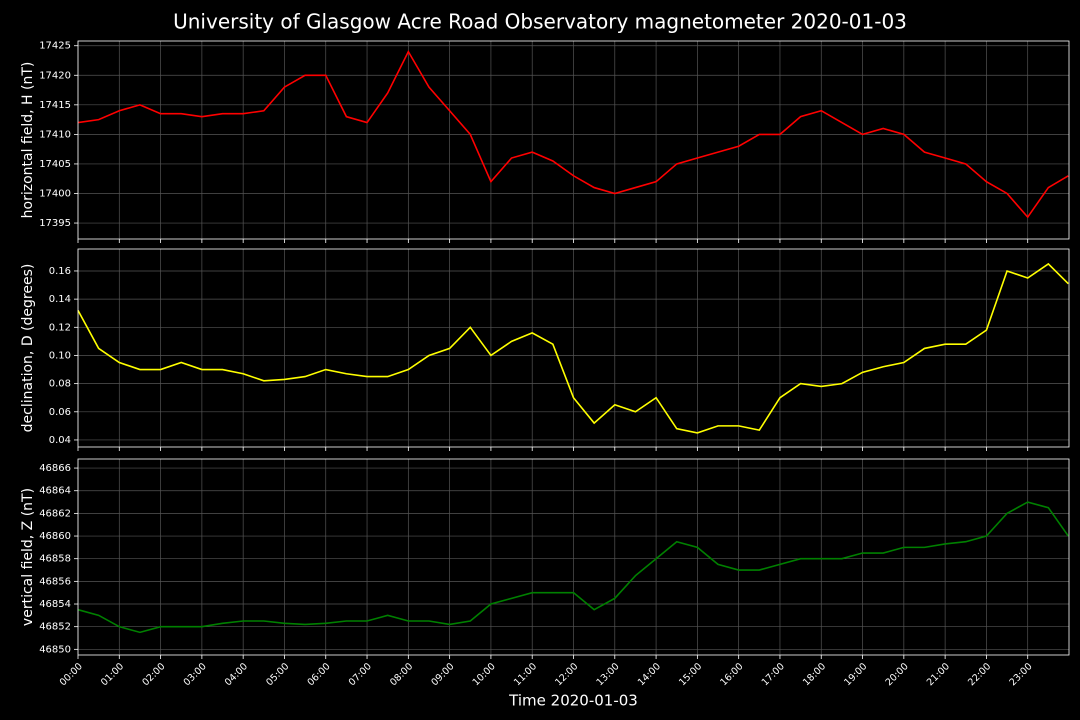 The image size is (1080, 720). What do you see at coordinates (690, 674) in the screenshot?
I see `x-tick-label: 15:00` at bounding box center [690, 674].